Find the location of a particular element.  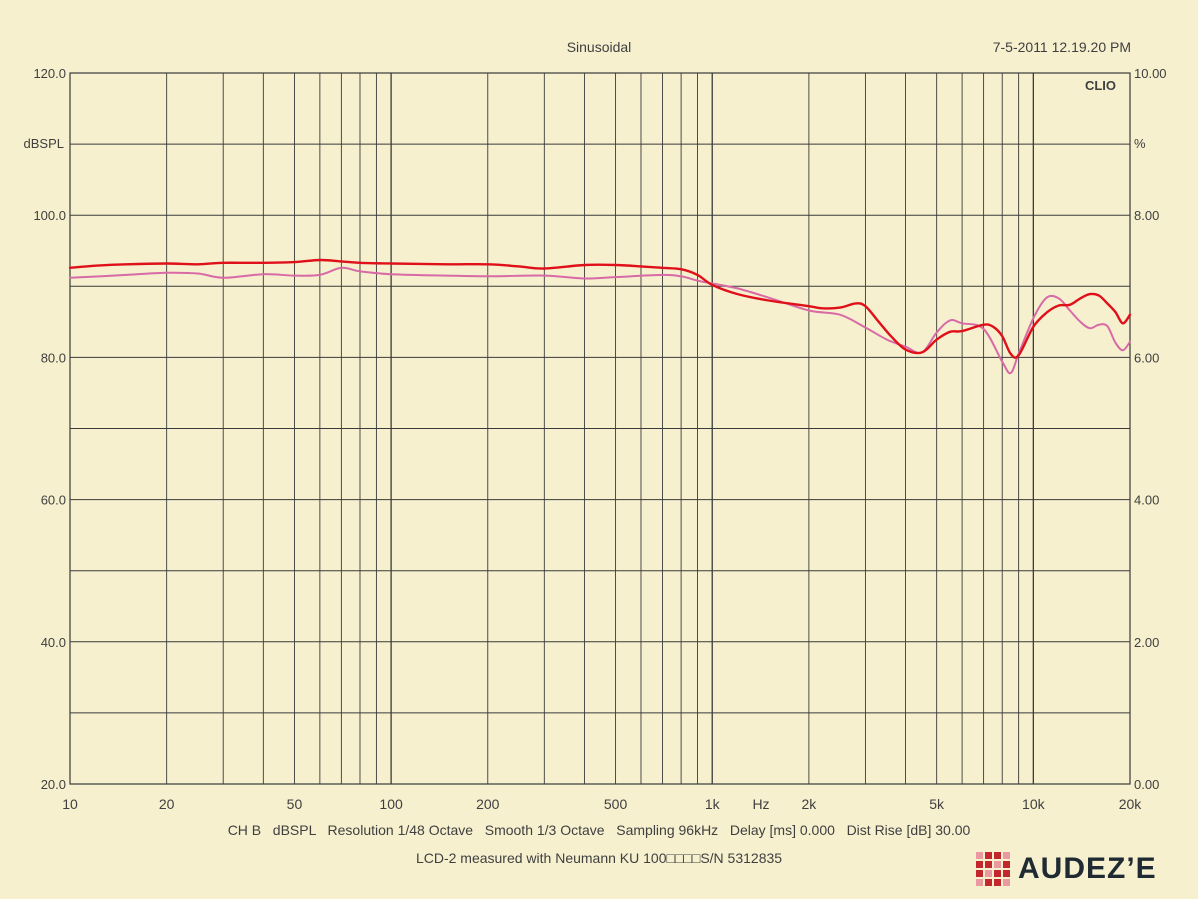

y2-tick-label: 4.00 is located at coordinates (1146, 500).